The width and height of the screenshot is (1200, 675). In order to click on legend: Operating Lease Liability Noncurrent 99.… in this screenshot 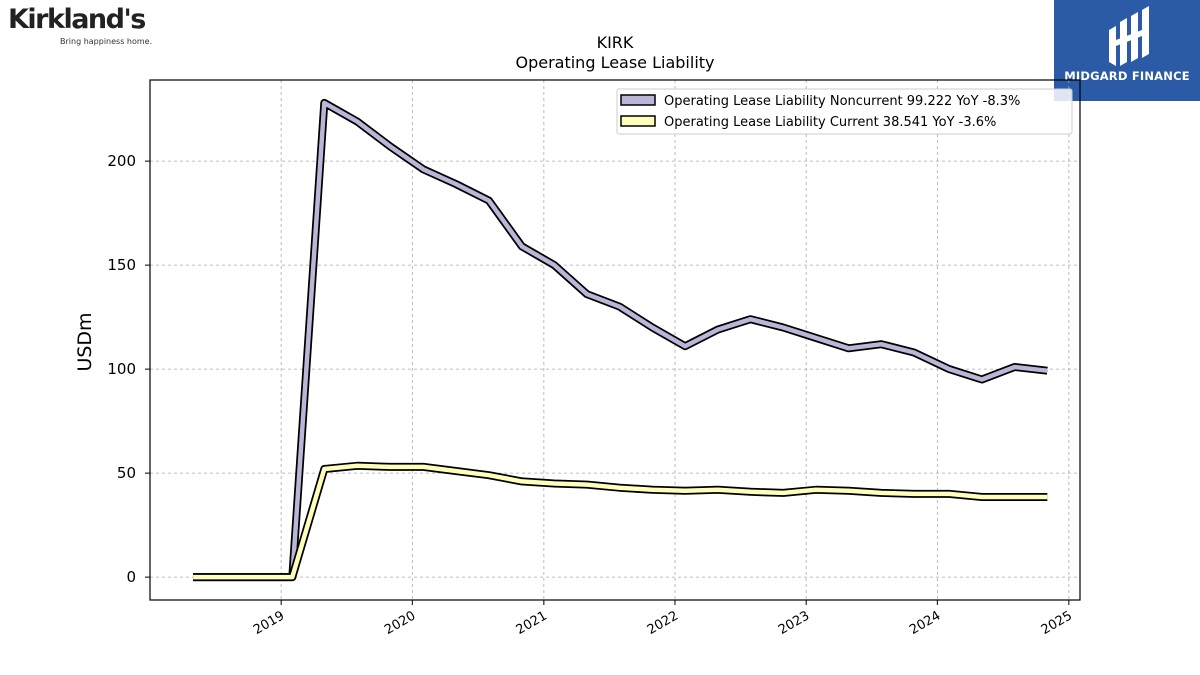, I will do `click(844, 111)`.